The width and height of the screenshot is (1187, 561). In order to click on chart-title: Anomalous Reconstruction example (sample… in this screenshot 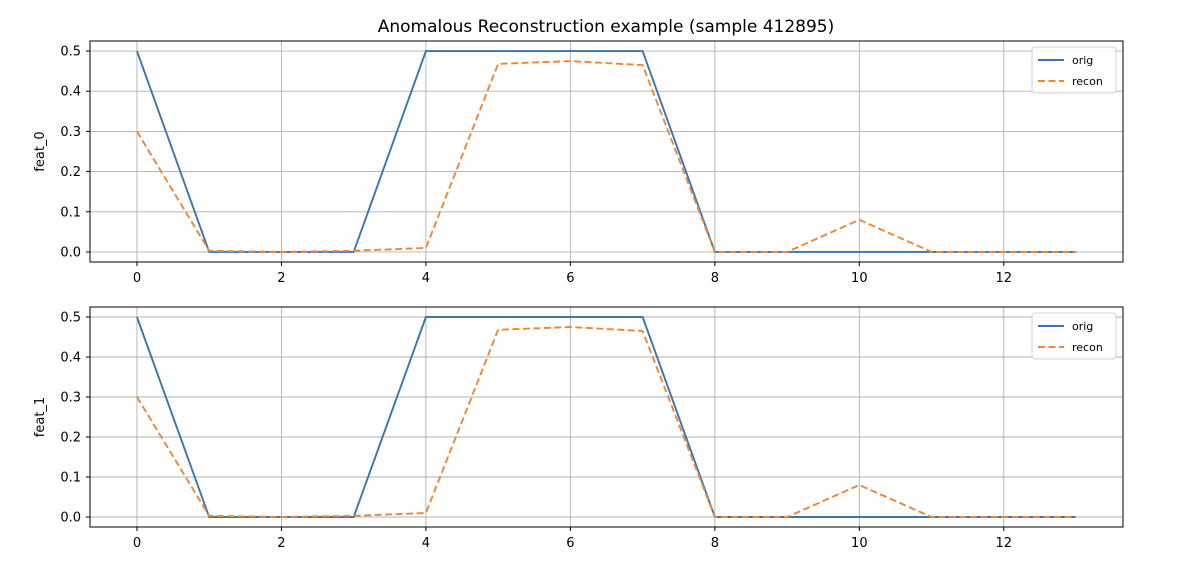, I will do `click(606, 27)`.